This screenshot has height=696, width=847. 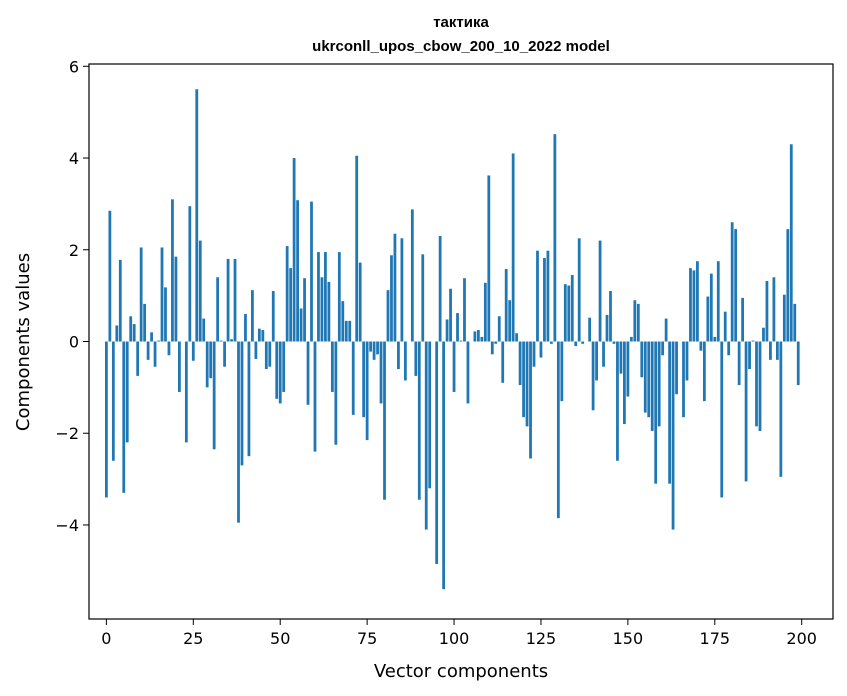 I want to click on x-axis-label: Vector components, so click(x=461, y=671).